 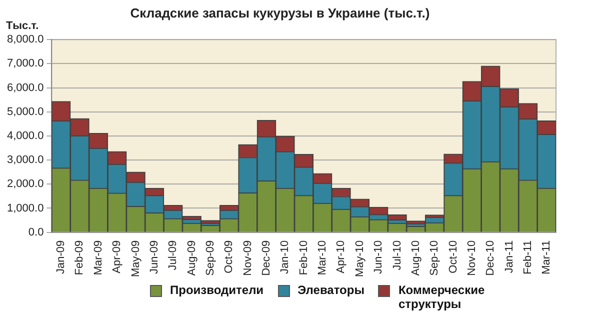 I want to click on x-tick-label: Jan-09, so click(x=61, y=257).